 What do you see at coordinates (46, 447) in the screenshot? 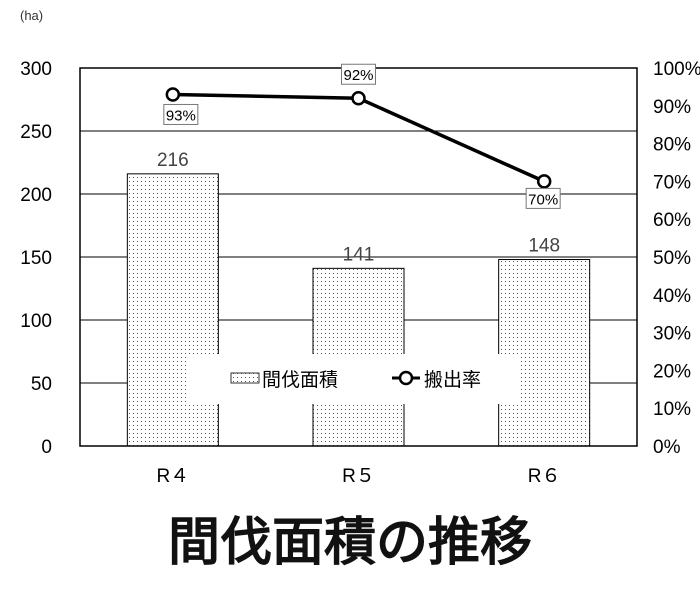
I see `y-left-tick-label: 0` at bounding box center [46, 447].